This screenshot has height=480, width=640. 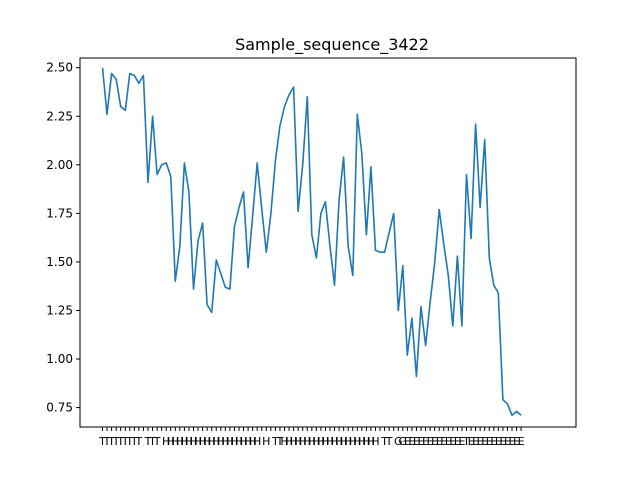 What do you see at coordinates (59, 359) in the screenshot?
I see `y-tick-label: 1.00` at bounding box center [59, 359].